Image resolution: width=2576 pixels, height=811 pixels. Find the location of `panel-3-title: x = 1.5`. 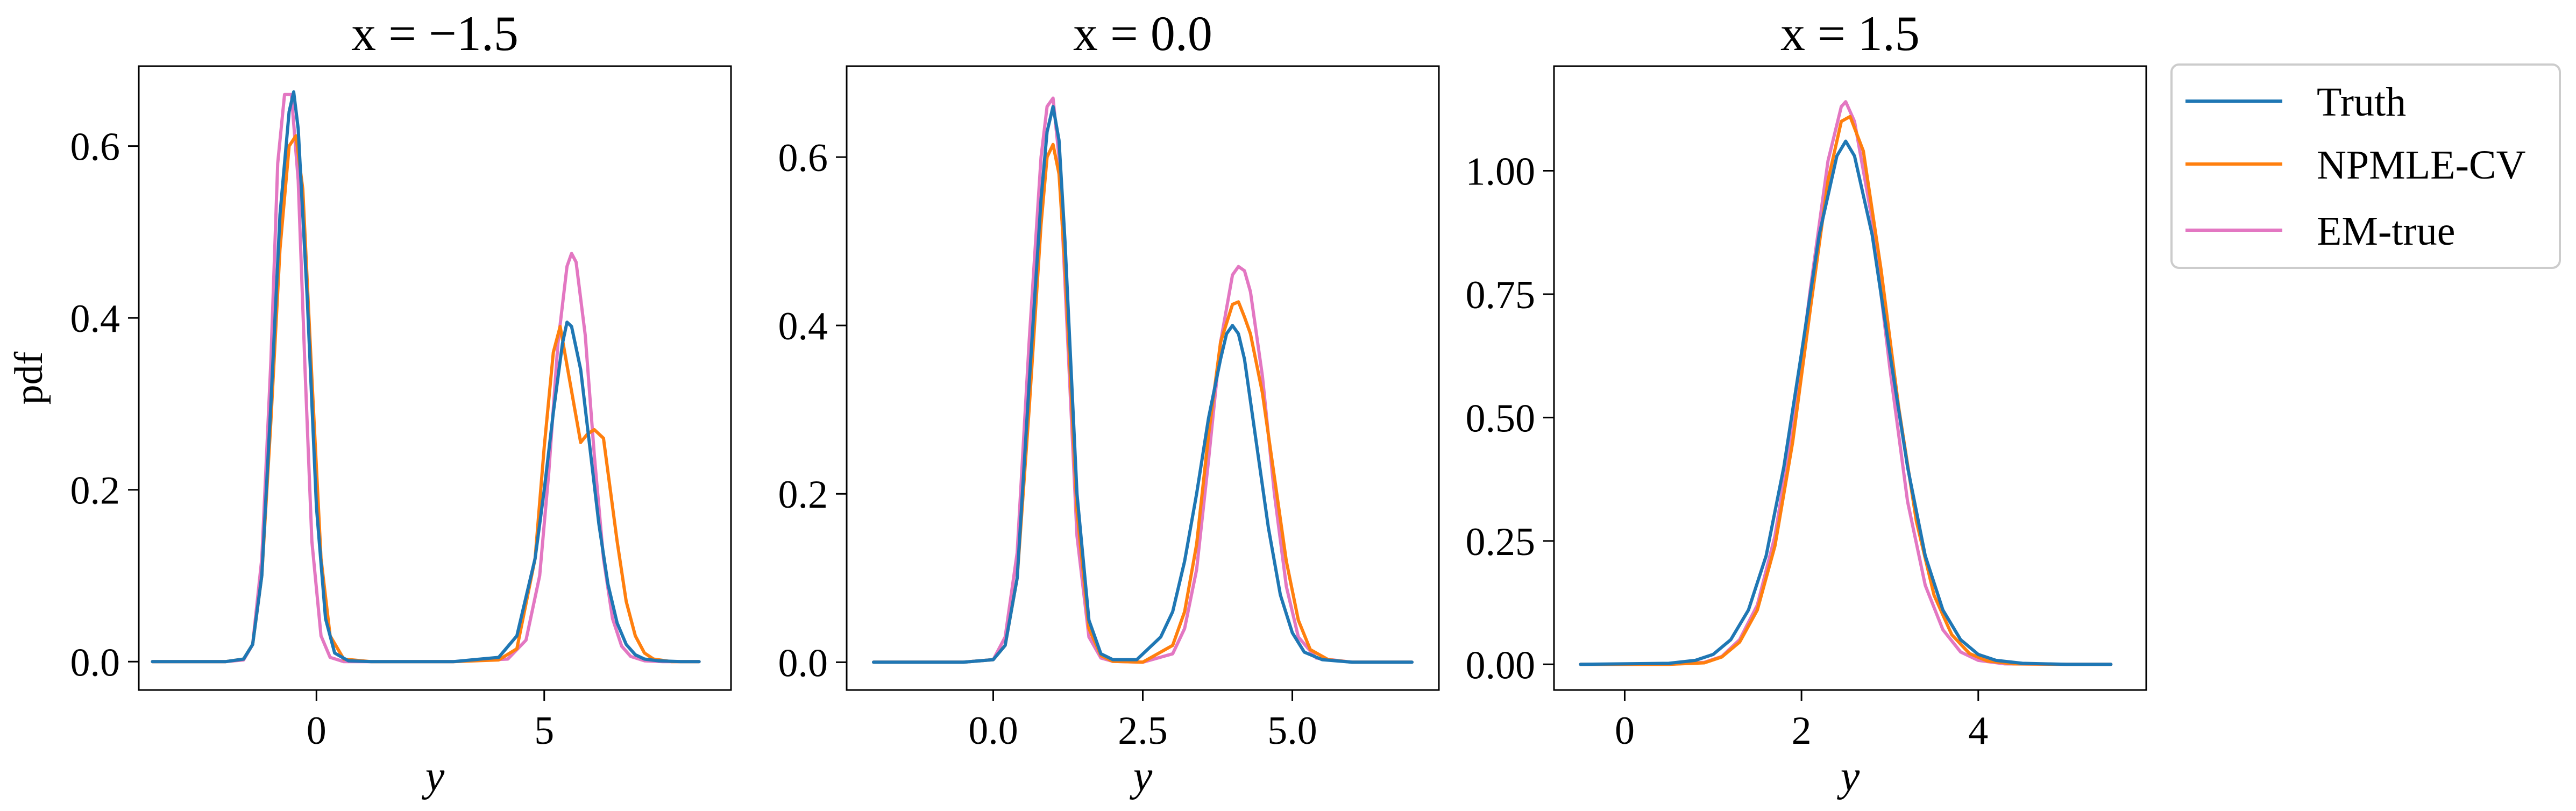

panel-3-title: x = 1.5 is located at coordinates (1850, 34).